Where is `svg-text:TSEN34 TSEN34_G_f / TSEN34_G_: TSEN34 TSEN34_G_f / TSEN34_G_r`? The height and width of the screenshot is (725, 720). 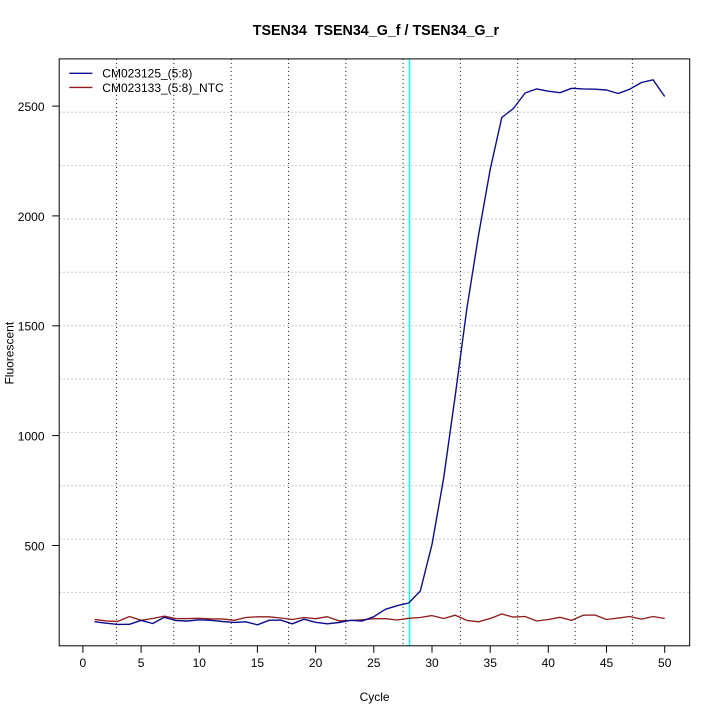 svg-text:TSEN34 TSEN34_G_f / TSEN34_G_: TSEN34 TSEN34_G_f / TSEN34_G_r is located at coordinates (376, 31).